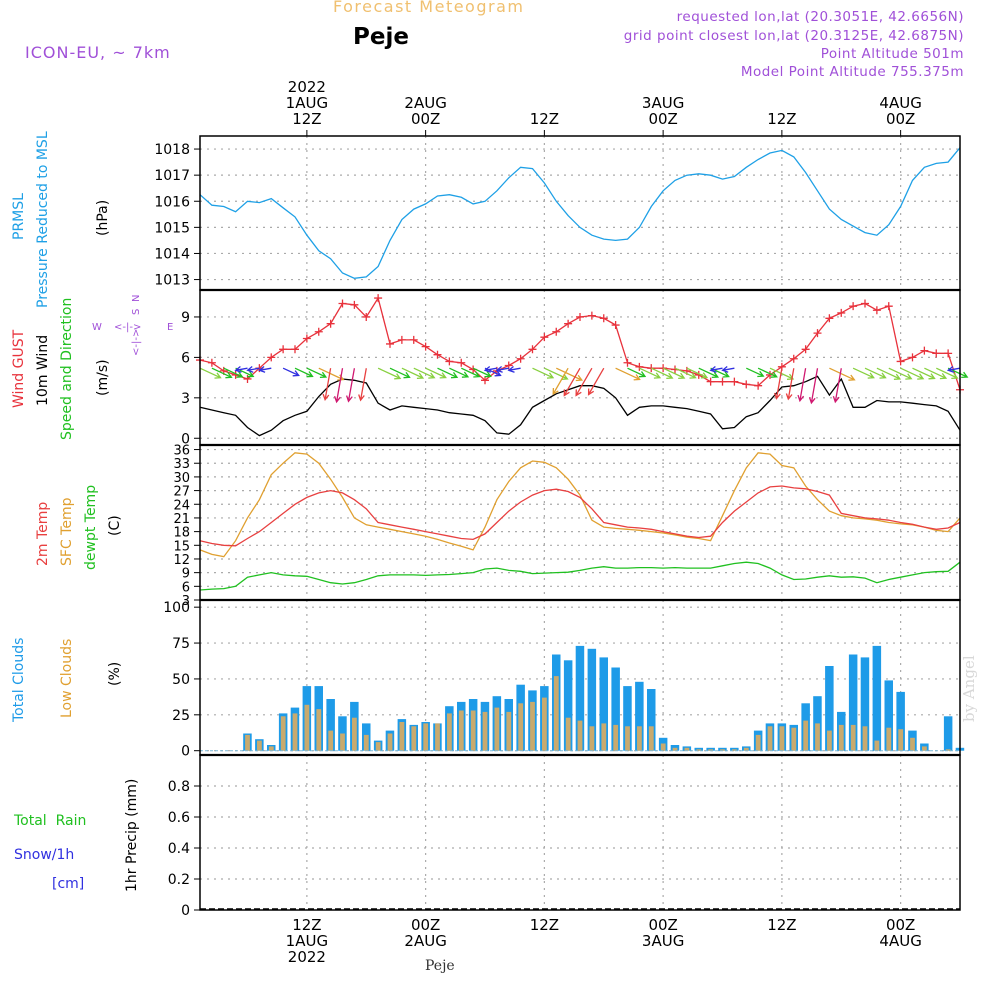  What do you see at coordinates (172, 150) in the screenshot?
I see `pressure-ytick-label-5: 1018` at bounding box center [172, 150].